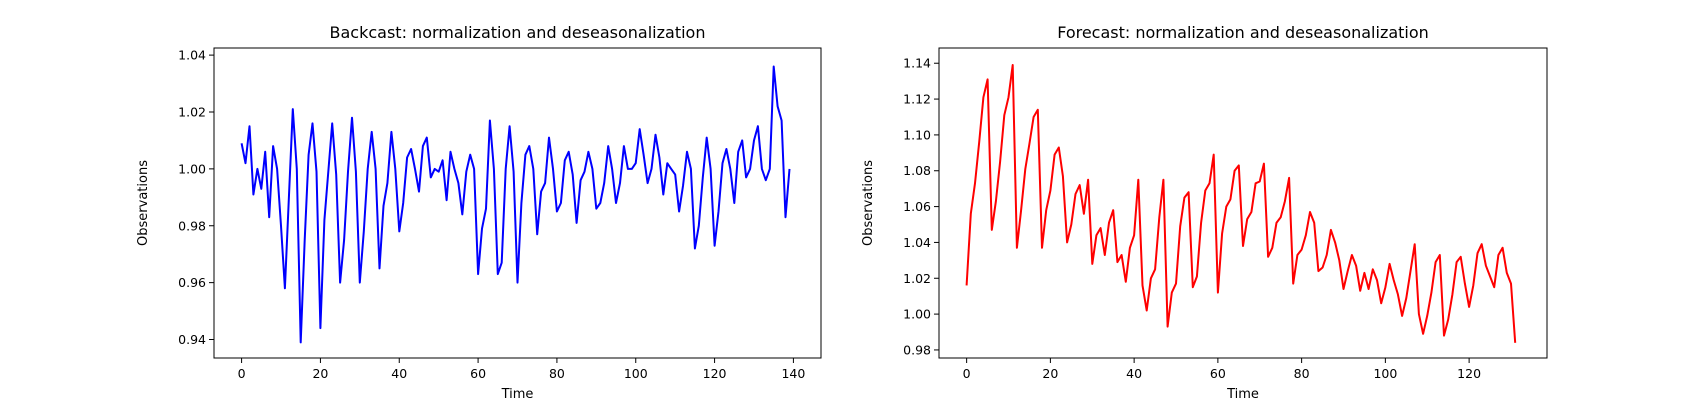 The image size is (1700, 400). What do you see at coordinates (793, 373) in the screenshot?
I see `x-tick-label: 140` at bounding box center [793, 373].